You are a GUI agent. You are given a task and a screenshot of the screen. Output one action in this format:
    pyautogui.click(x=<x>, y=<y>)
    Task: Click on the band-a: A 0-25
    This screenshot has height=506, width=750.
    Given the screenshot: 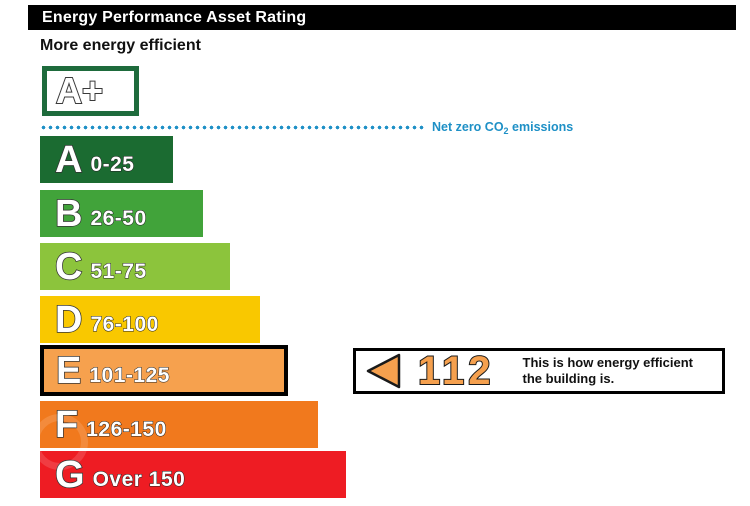 What is the action you would take?
    pyautogui.click(x=106, y=159)
    